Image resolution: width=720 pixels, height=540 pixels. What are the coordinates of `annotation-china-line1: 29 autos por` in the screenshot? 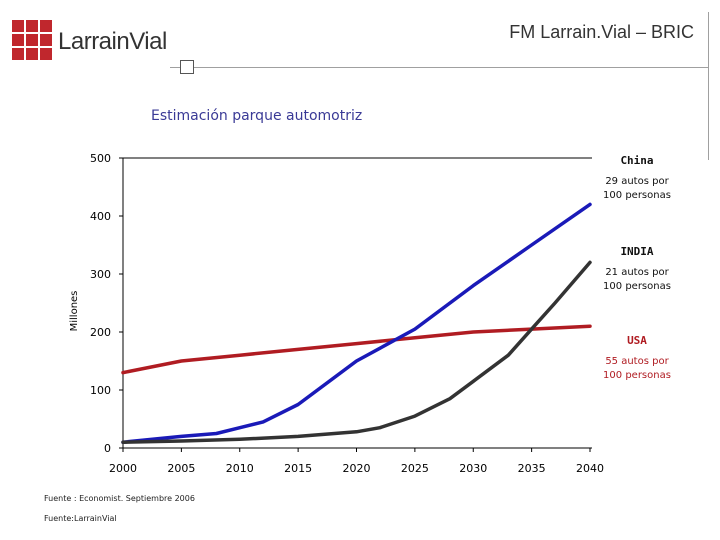 It's located at (637, 181).